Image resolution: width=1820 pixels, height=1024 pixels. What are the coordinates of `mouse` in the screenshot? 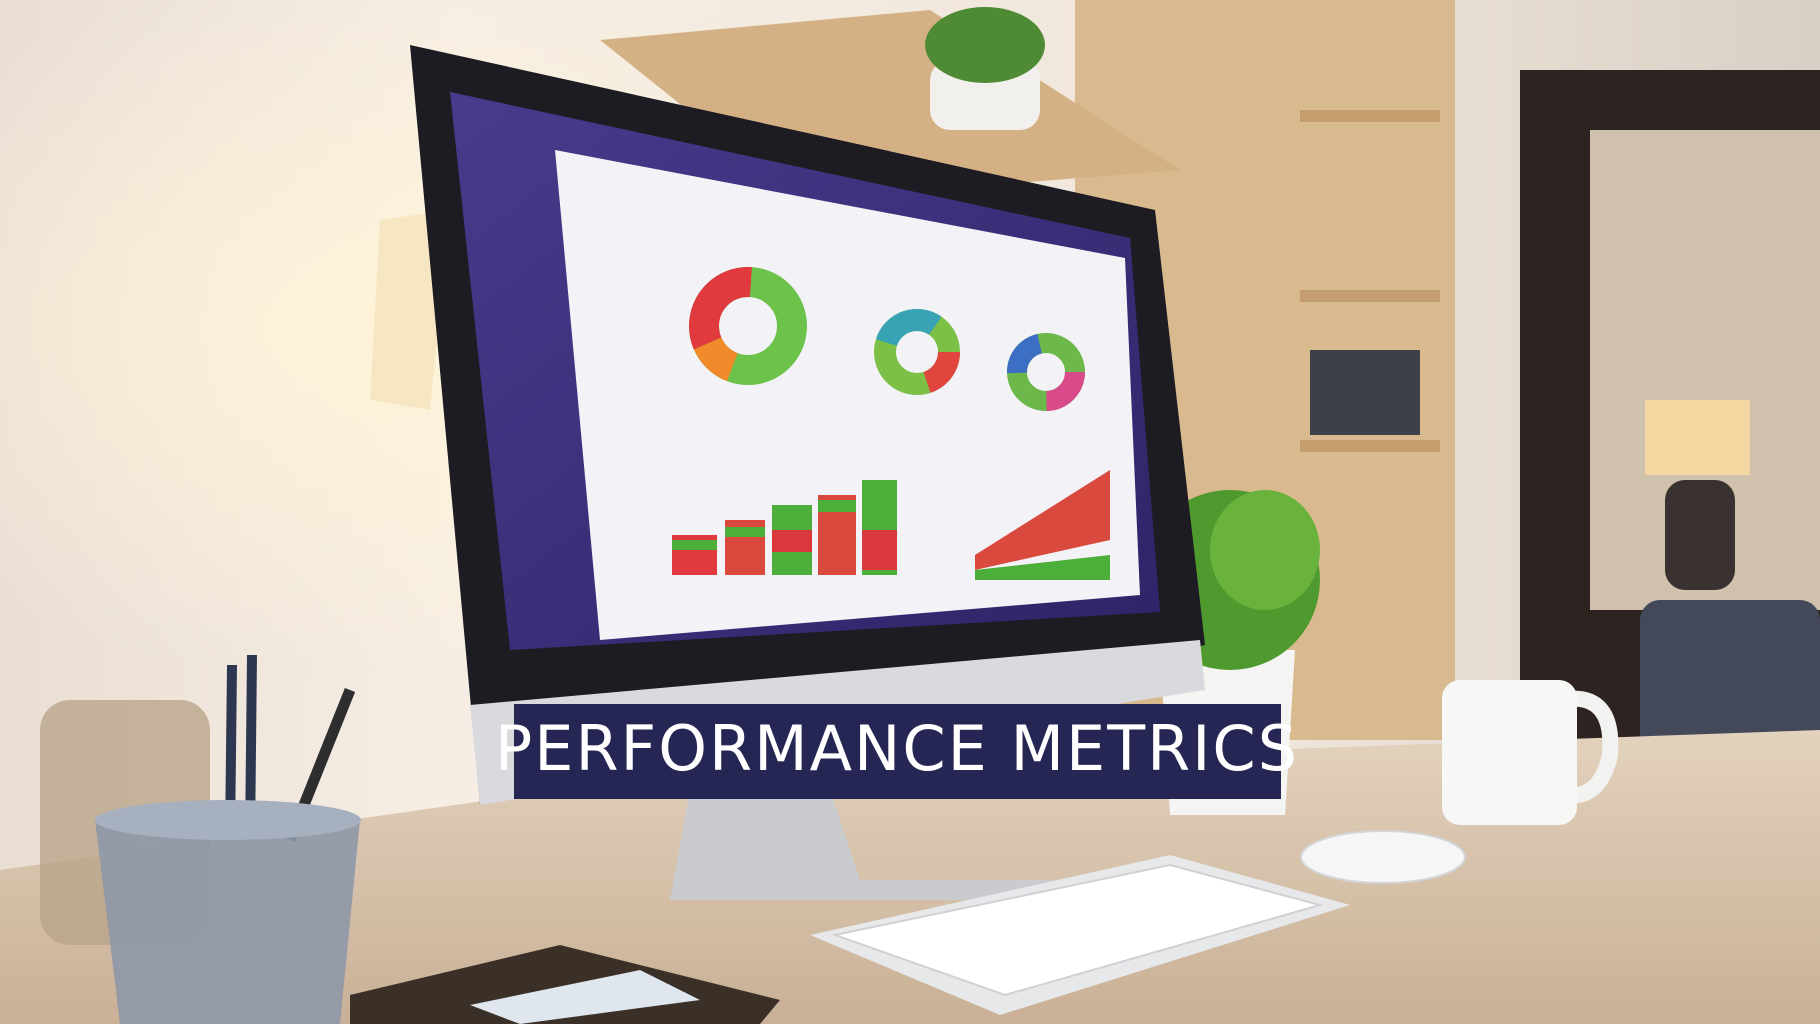 It's located at (1383, 857).